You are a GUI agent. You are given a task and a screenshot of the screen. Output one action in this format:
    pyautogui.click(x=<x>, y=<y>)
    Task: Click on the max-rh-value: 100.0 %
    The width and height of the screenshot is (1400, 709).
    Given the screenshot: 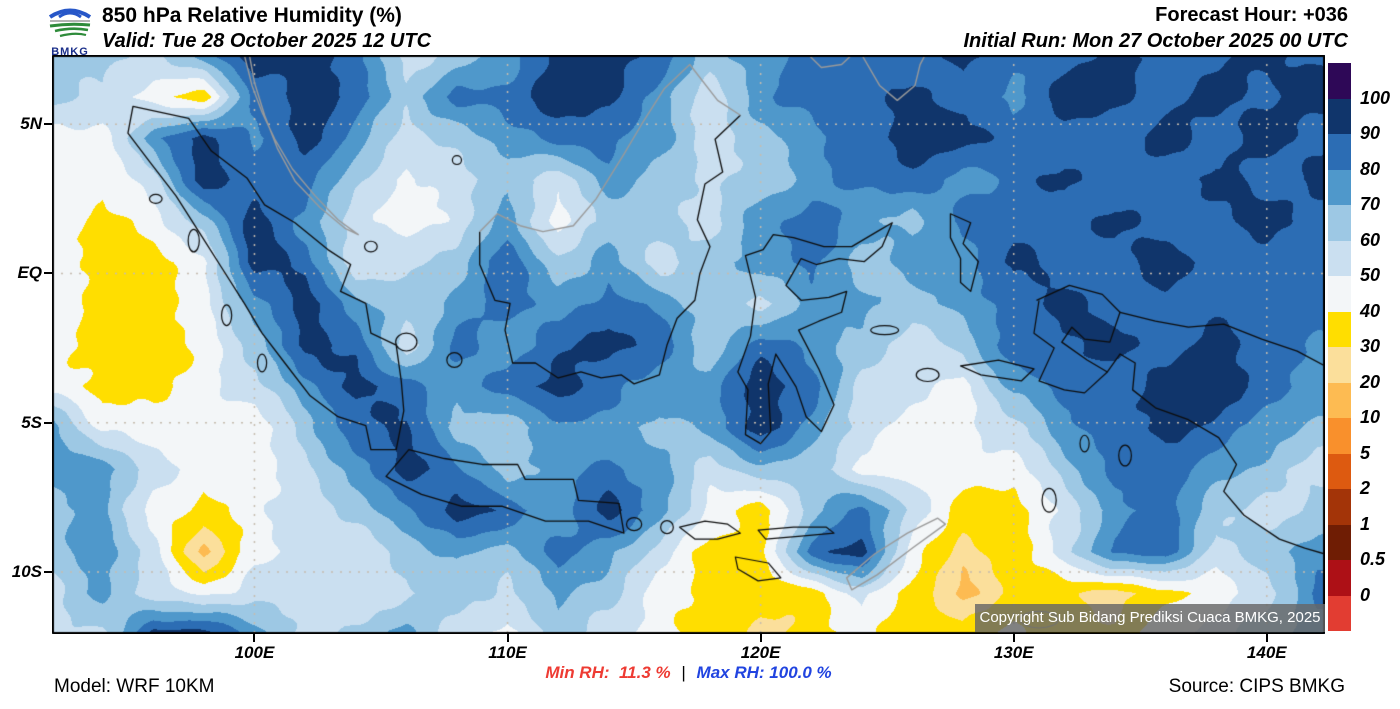 What is the action you would take?
    pyautogui.click(x=800, y=672)
    